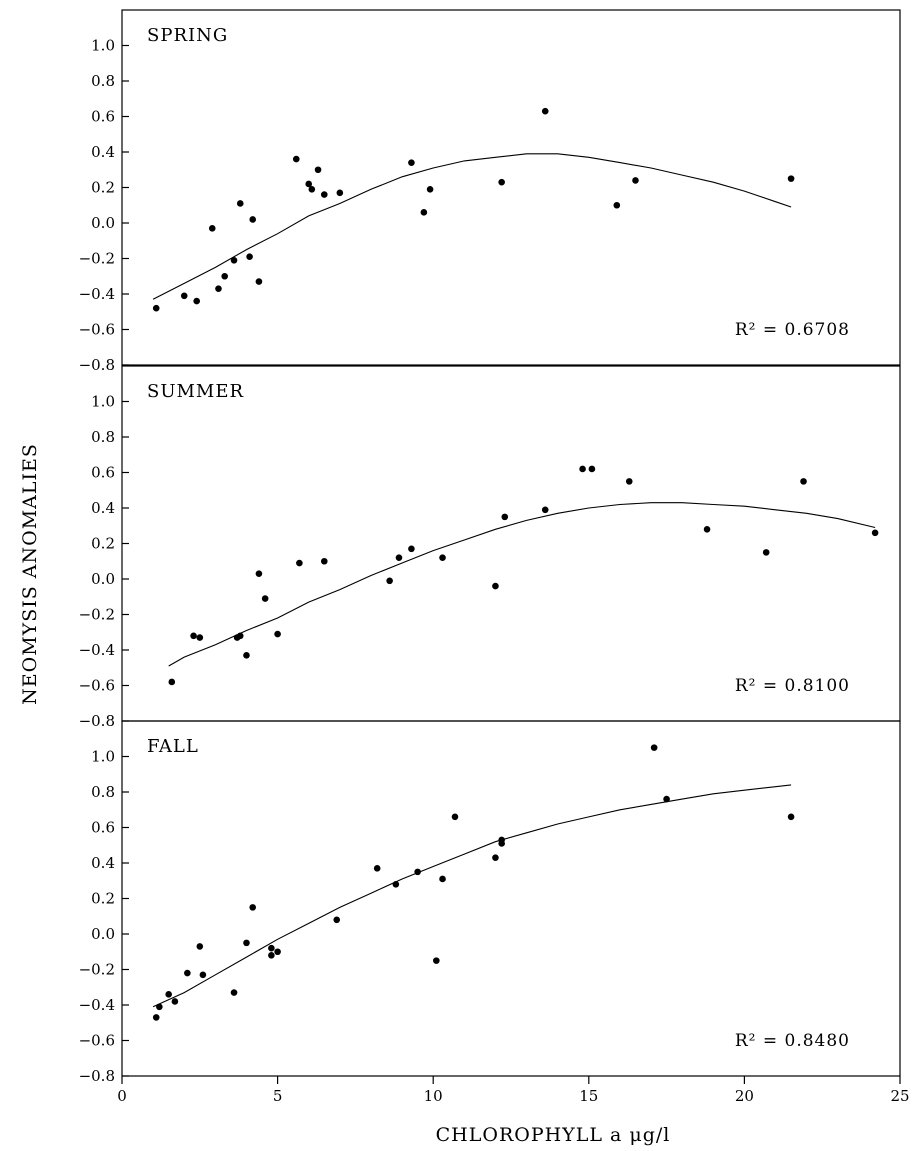  I want to click on y-tick-label-spring: 1.0, so click(103, 46).